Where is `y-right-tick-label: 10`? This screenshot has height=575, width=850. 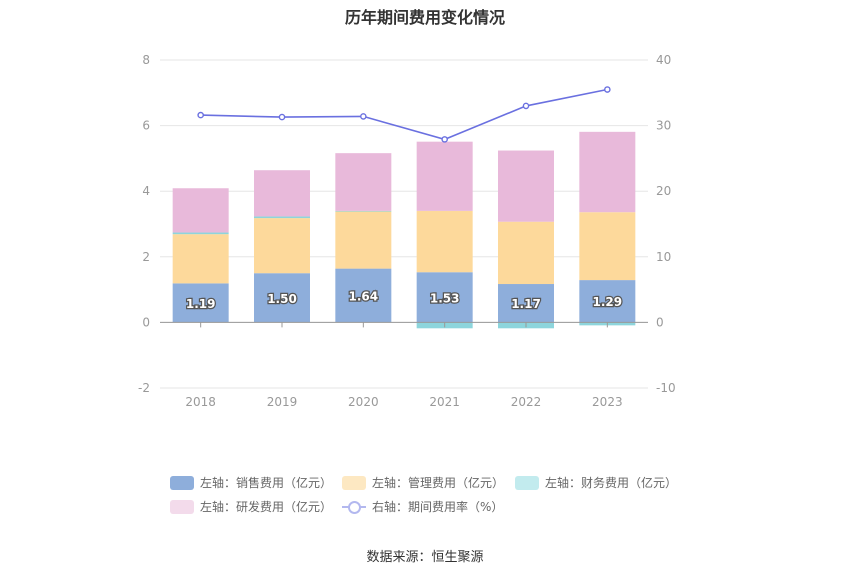 y-right-tick-label: 10 is located at coordinates (663, 257).